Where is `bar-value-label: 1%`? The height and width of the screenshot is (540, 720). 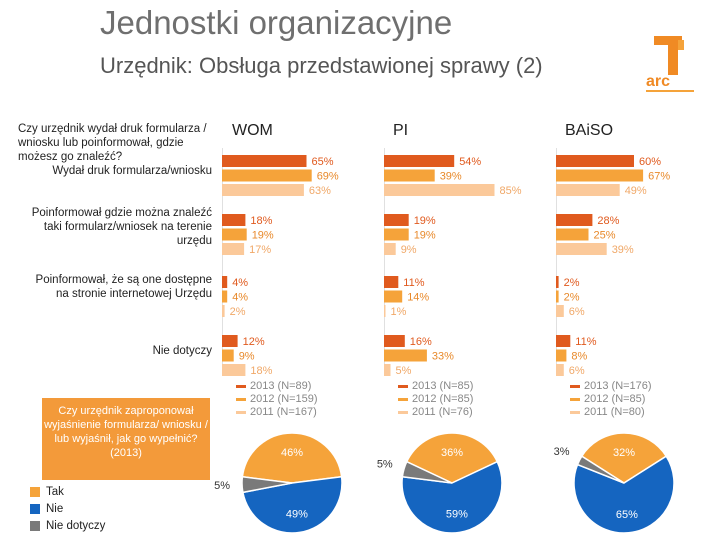
bar-value-label: 1% is located at coordinates (399, 312).